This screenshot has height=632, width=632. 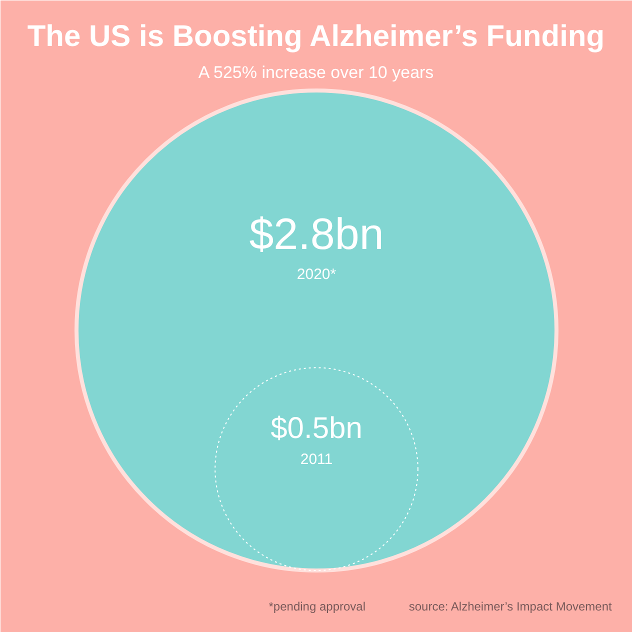 I want to click on text: A 525% increase over 10 years, so click(x=316, y=72).